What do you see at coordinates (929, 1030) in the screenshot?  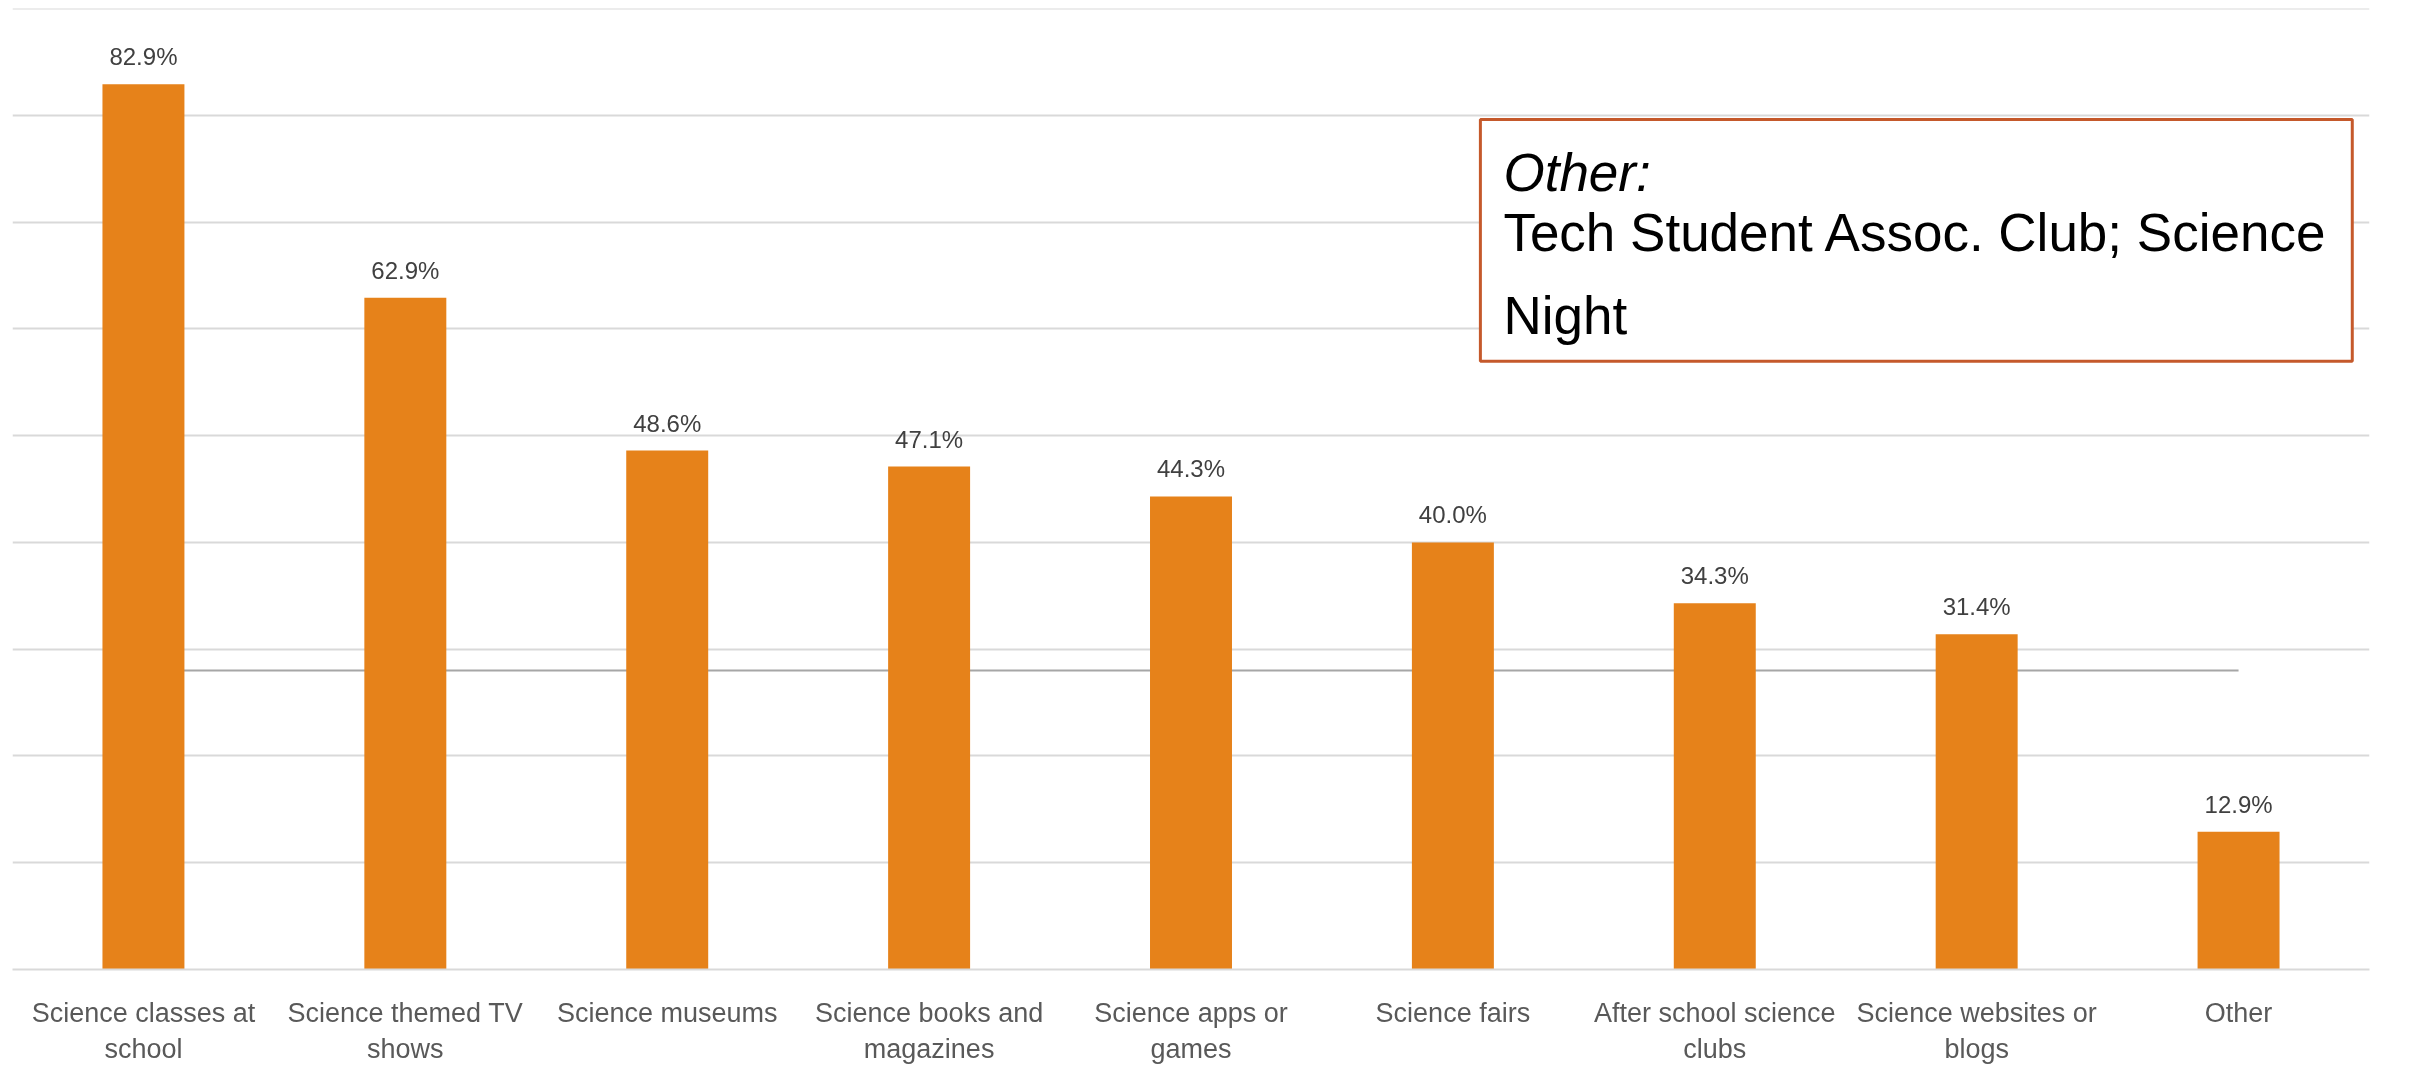 I see `x-tick-label: Science books and magazines` at bounding box center [929, 1030].